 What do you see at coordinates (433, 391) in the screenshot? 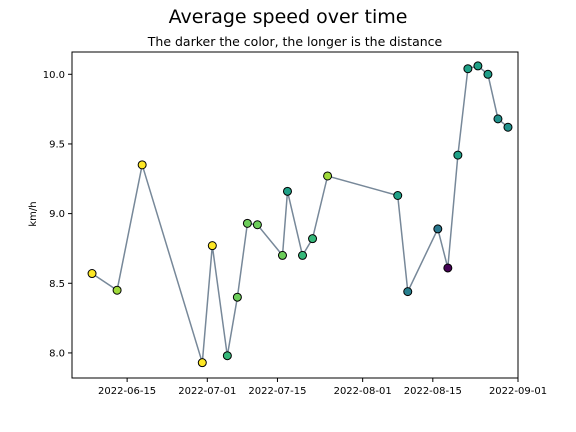
I see `x-tick-label: 2022-08-15` at bounding box center [433, 391].